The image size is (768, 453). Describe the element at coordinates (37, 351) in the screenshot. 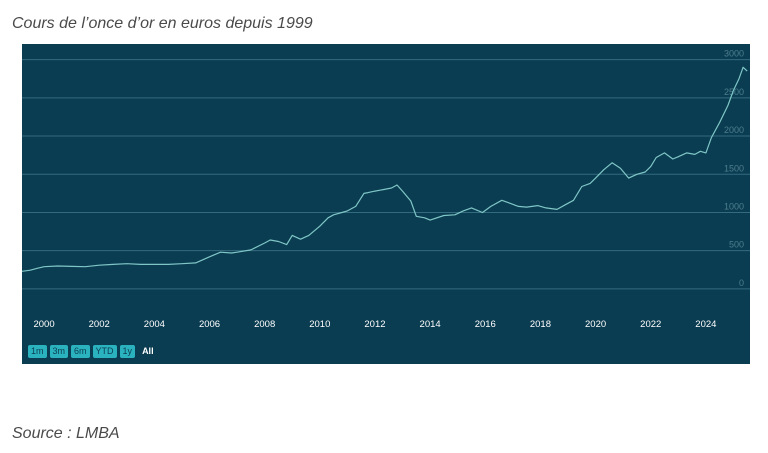

I see `range-1m-button: 1m` at that location.